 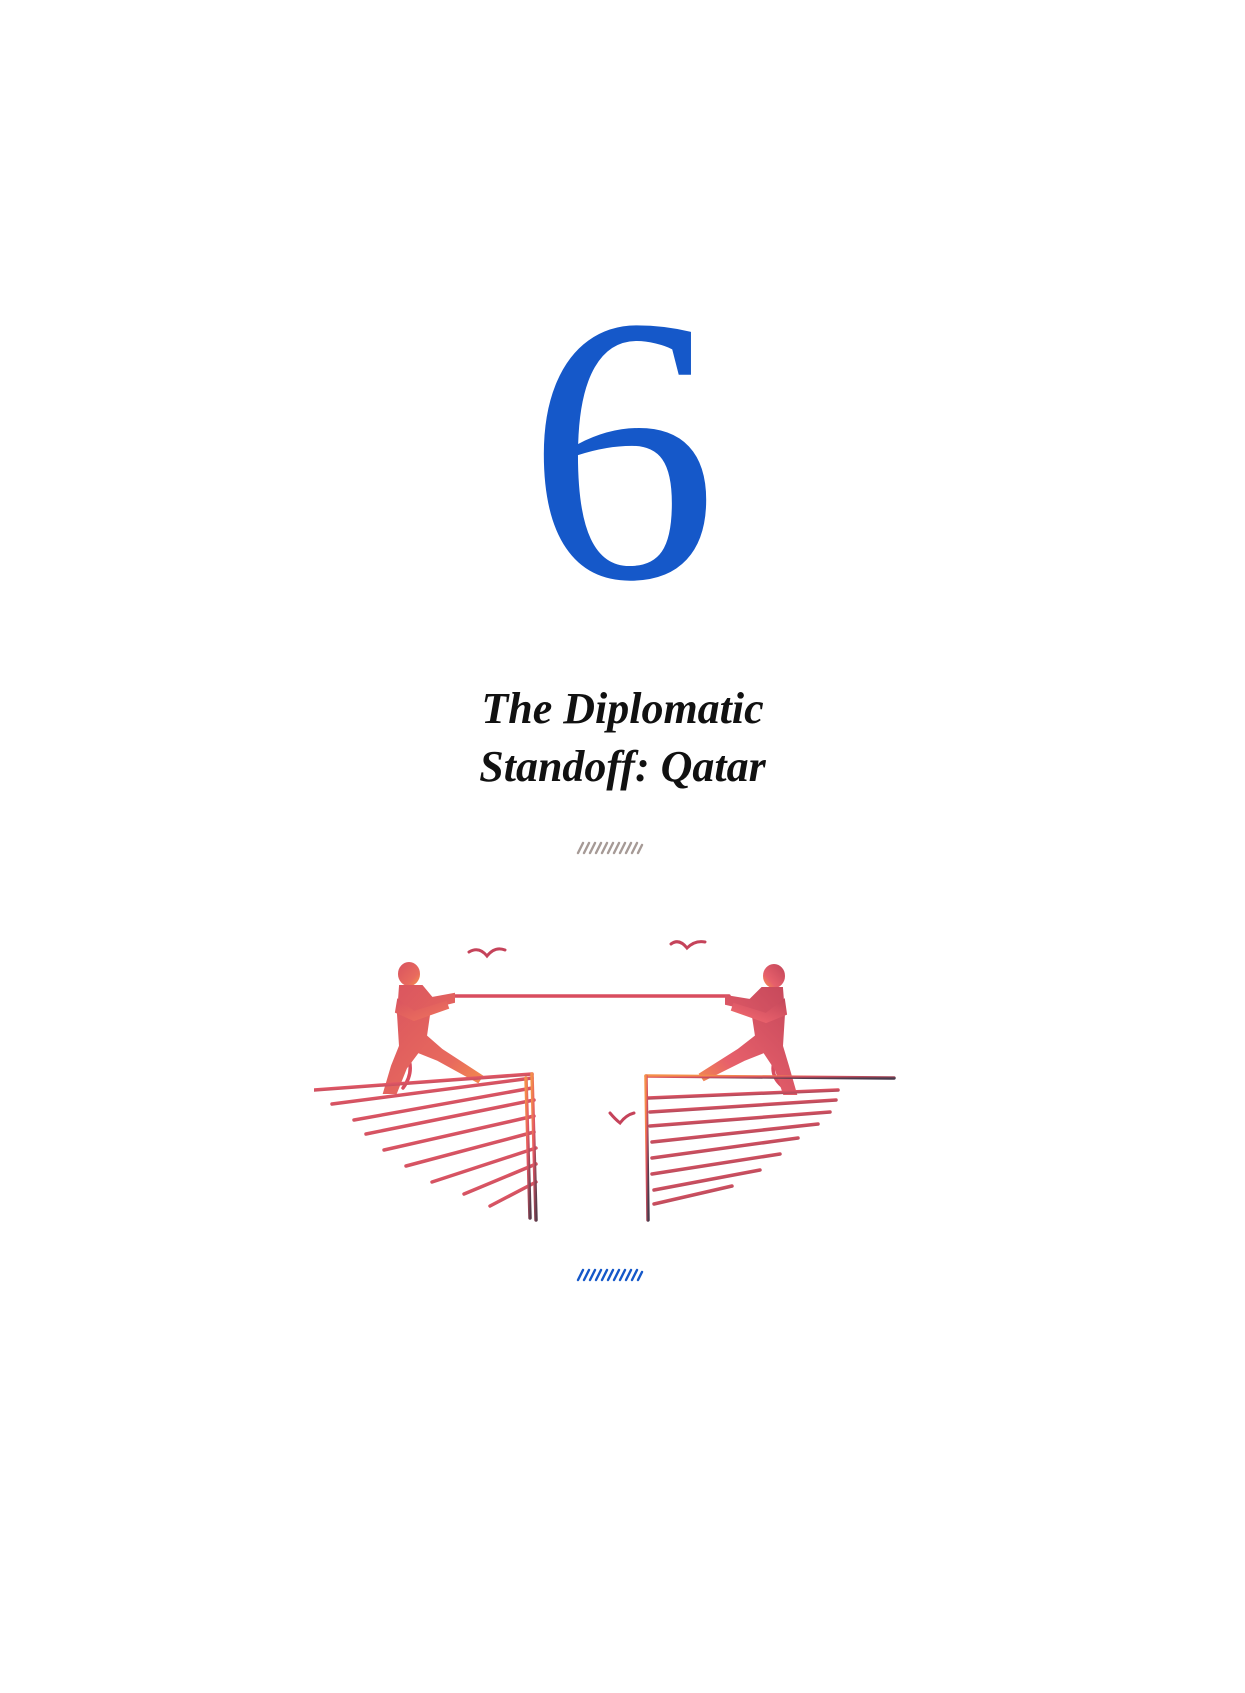 What do you see at coordinates (433, 1028) in the screenshot?
I see `left-figure-icon` at bounding box center [433, 1028].